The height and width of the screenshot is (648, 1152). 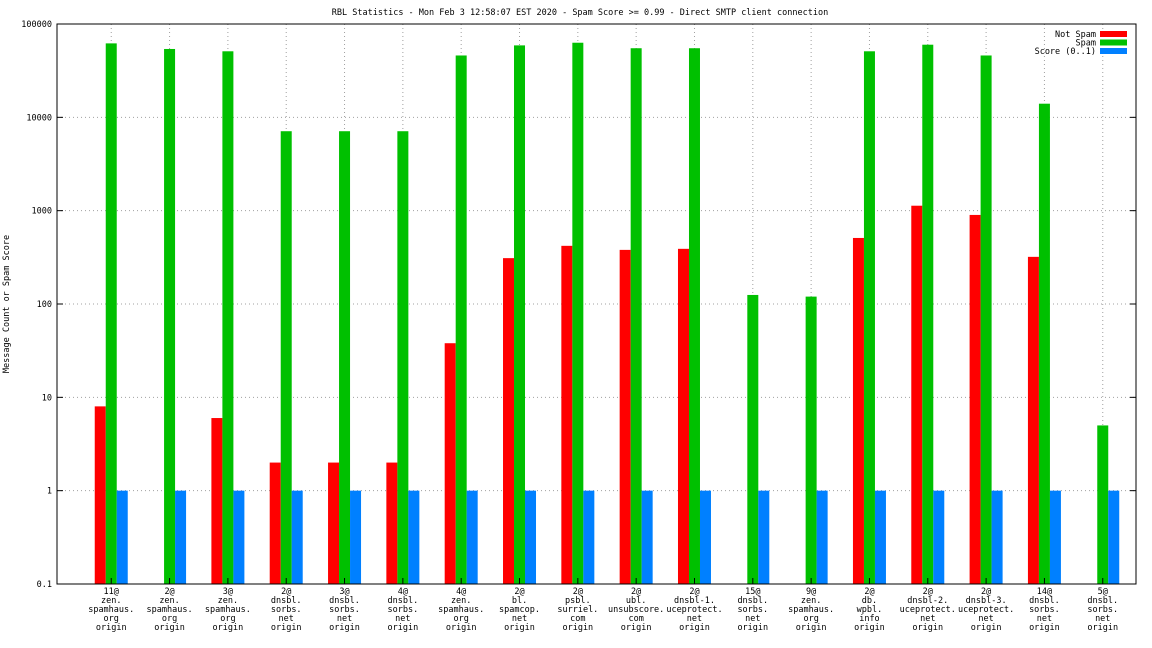 I want to click on x-tick-label: 4@ dnsbl. sorbs. net origin, so click(x=403, y=610).